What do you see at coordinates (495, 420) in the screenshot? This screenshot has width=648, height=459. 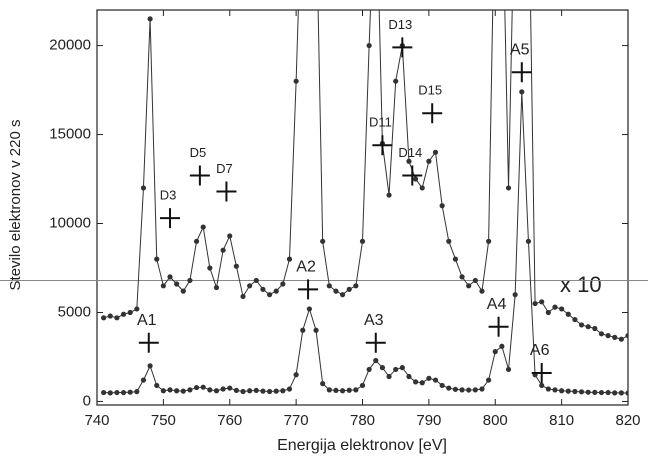 I see `x-tick-label: 800` at bounding box center [495, 420].